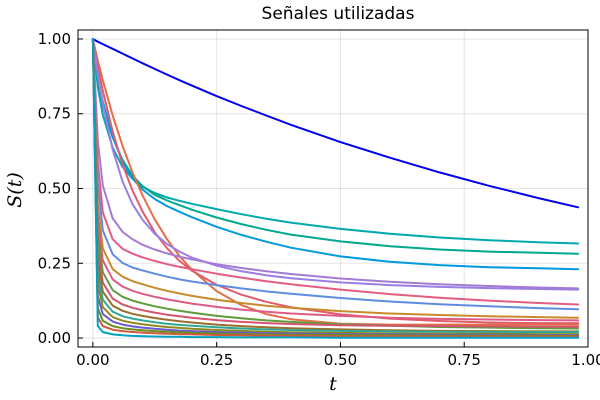 The width and height of the screenshot is (600, 400). Describe the element at coordinates (54, 189) in the screenshot. I see `y-tick-label: 0.50` at that location.